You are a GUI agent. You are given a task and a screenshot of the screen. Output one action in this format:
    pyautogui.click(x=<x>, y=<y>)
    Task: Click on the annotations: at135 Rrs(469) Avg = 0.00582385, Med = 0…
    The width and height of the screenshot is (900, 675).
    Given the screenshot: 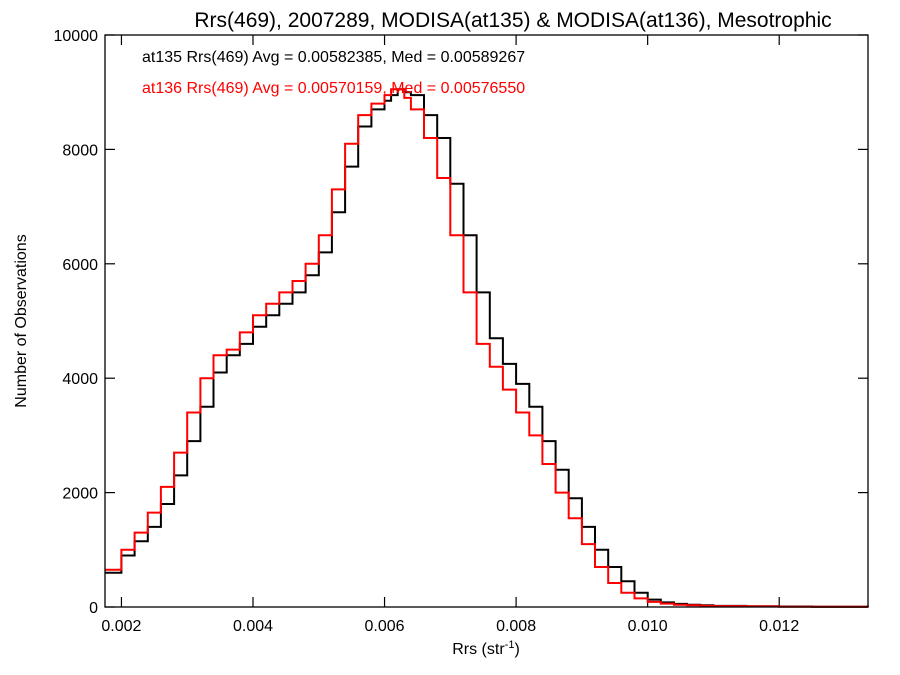 What is the action you would take?
    pyautogui.click(x=333, y=73)
    